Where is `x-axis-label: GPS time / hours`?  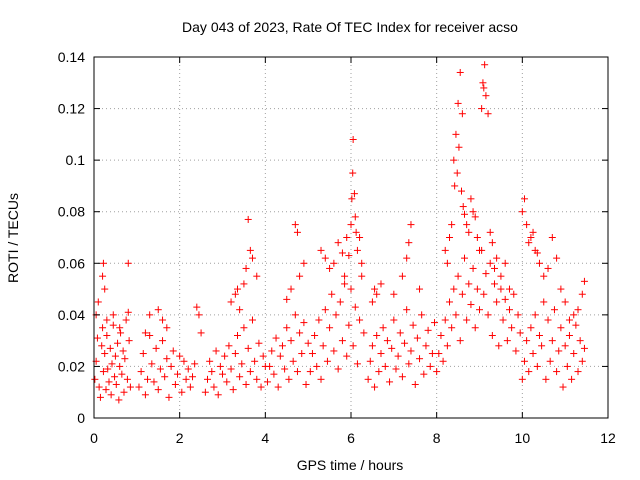
x-axis-label: GPS time / hours is located at coordinates (350, 465).